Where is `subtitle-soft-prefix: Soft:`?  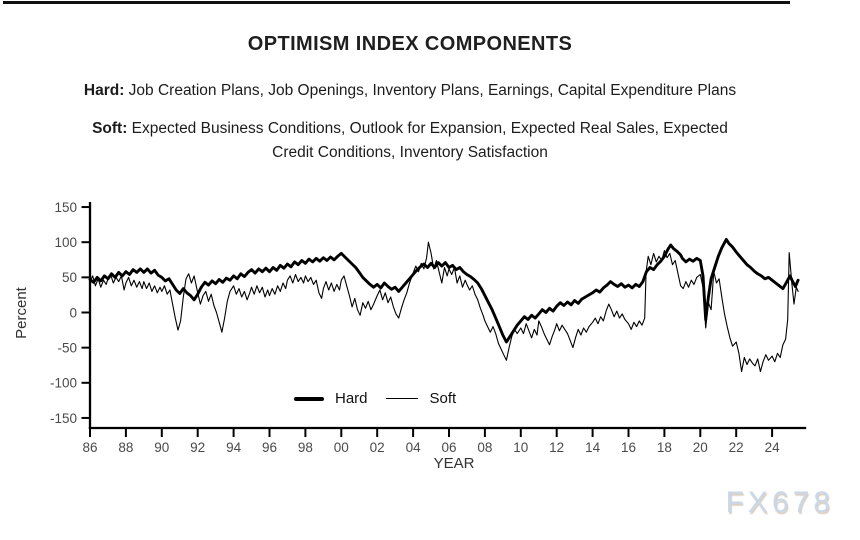 subtitle-soft-prefix: Soft: is located at coordinates (110, 128).